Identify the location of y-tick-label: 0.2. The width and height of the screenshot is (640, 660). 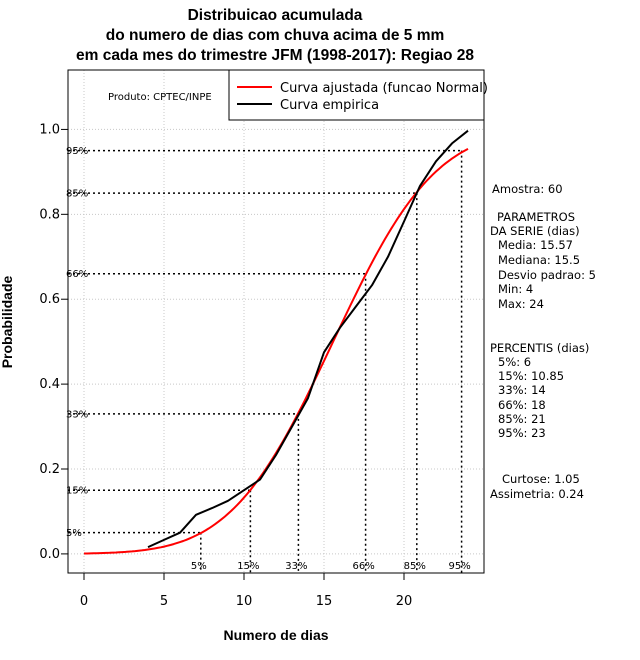
(49, 469).